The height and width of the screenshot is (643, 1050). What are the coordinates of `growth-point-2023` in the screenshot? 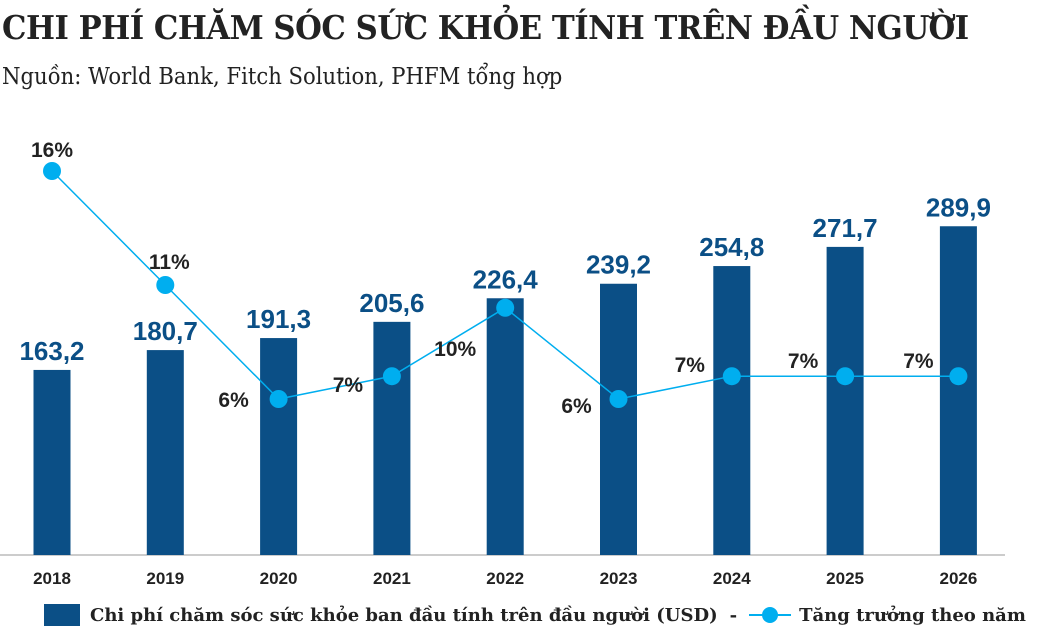 It's located at (618, 399).